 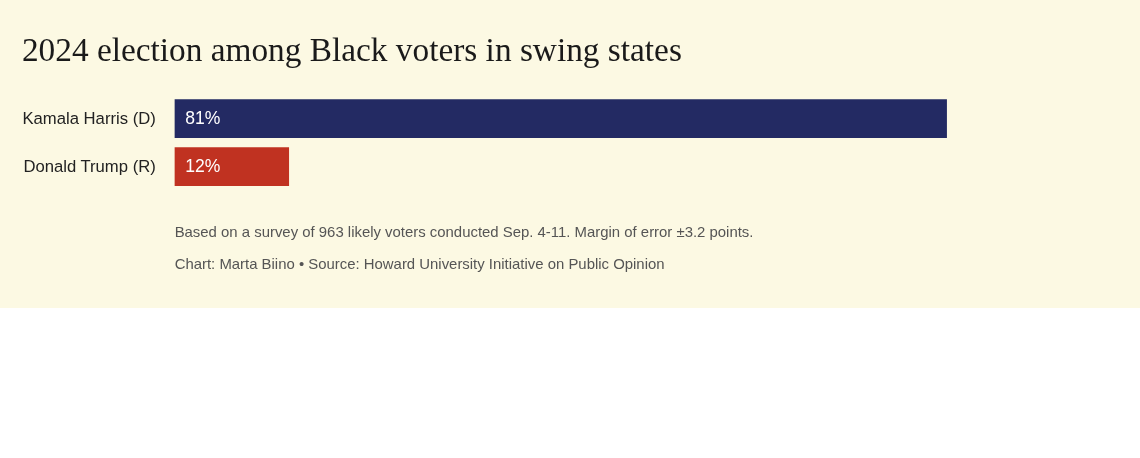 What do you see at coordinates (351, 49) in the screenshot?
I see `chart-title: 2024 election among Black voters in swing states` at bounding box center [351, 49].